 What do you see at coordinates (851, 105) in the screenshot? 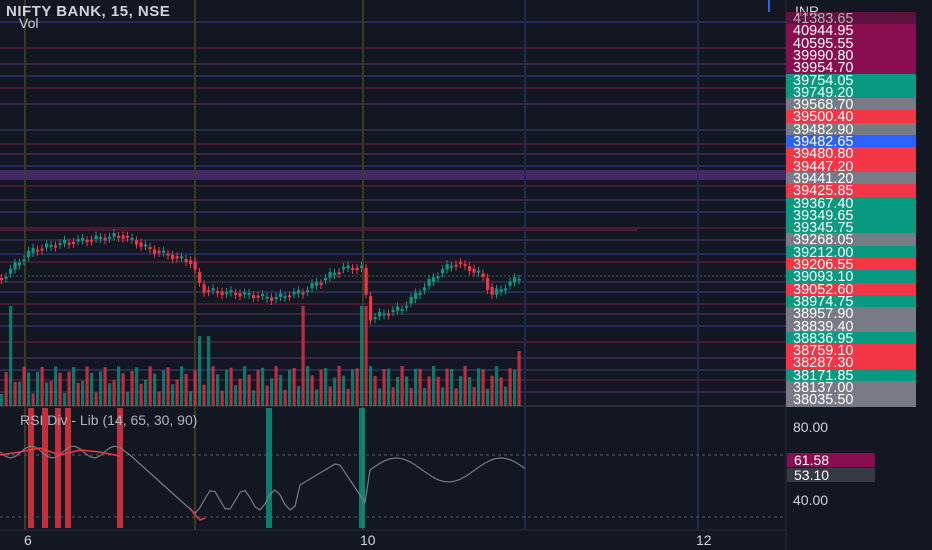
I see `price-label: 39568.70` at bounding box center [851, 105].